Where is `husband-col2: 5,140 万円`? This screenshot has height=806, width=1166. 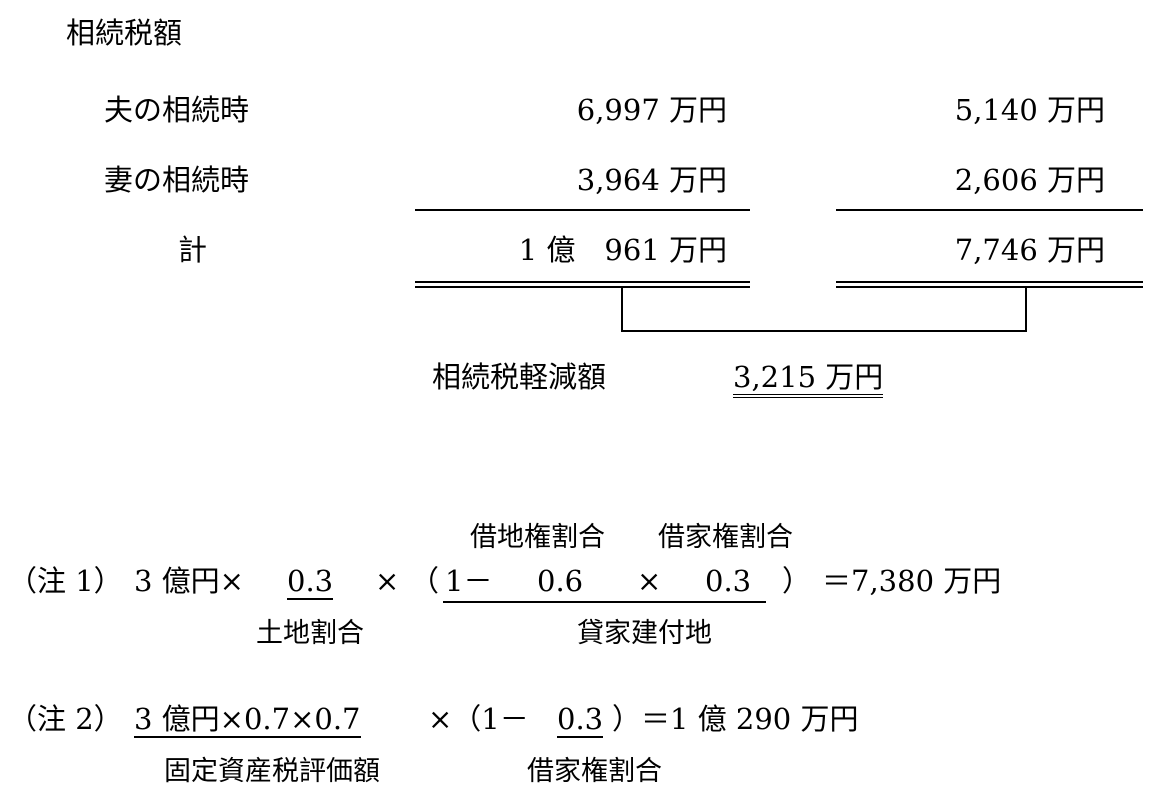 husband-col2: 5,140 万円 is located at coordinates (1029, 110).